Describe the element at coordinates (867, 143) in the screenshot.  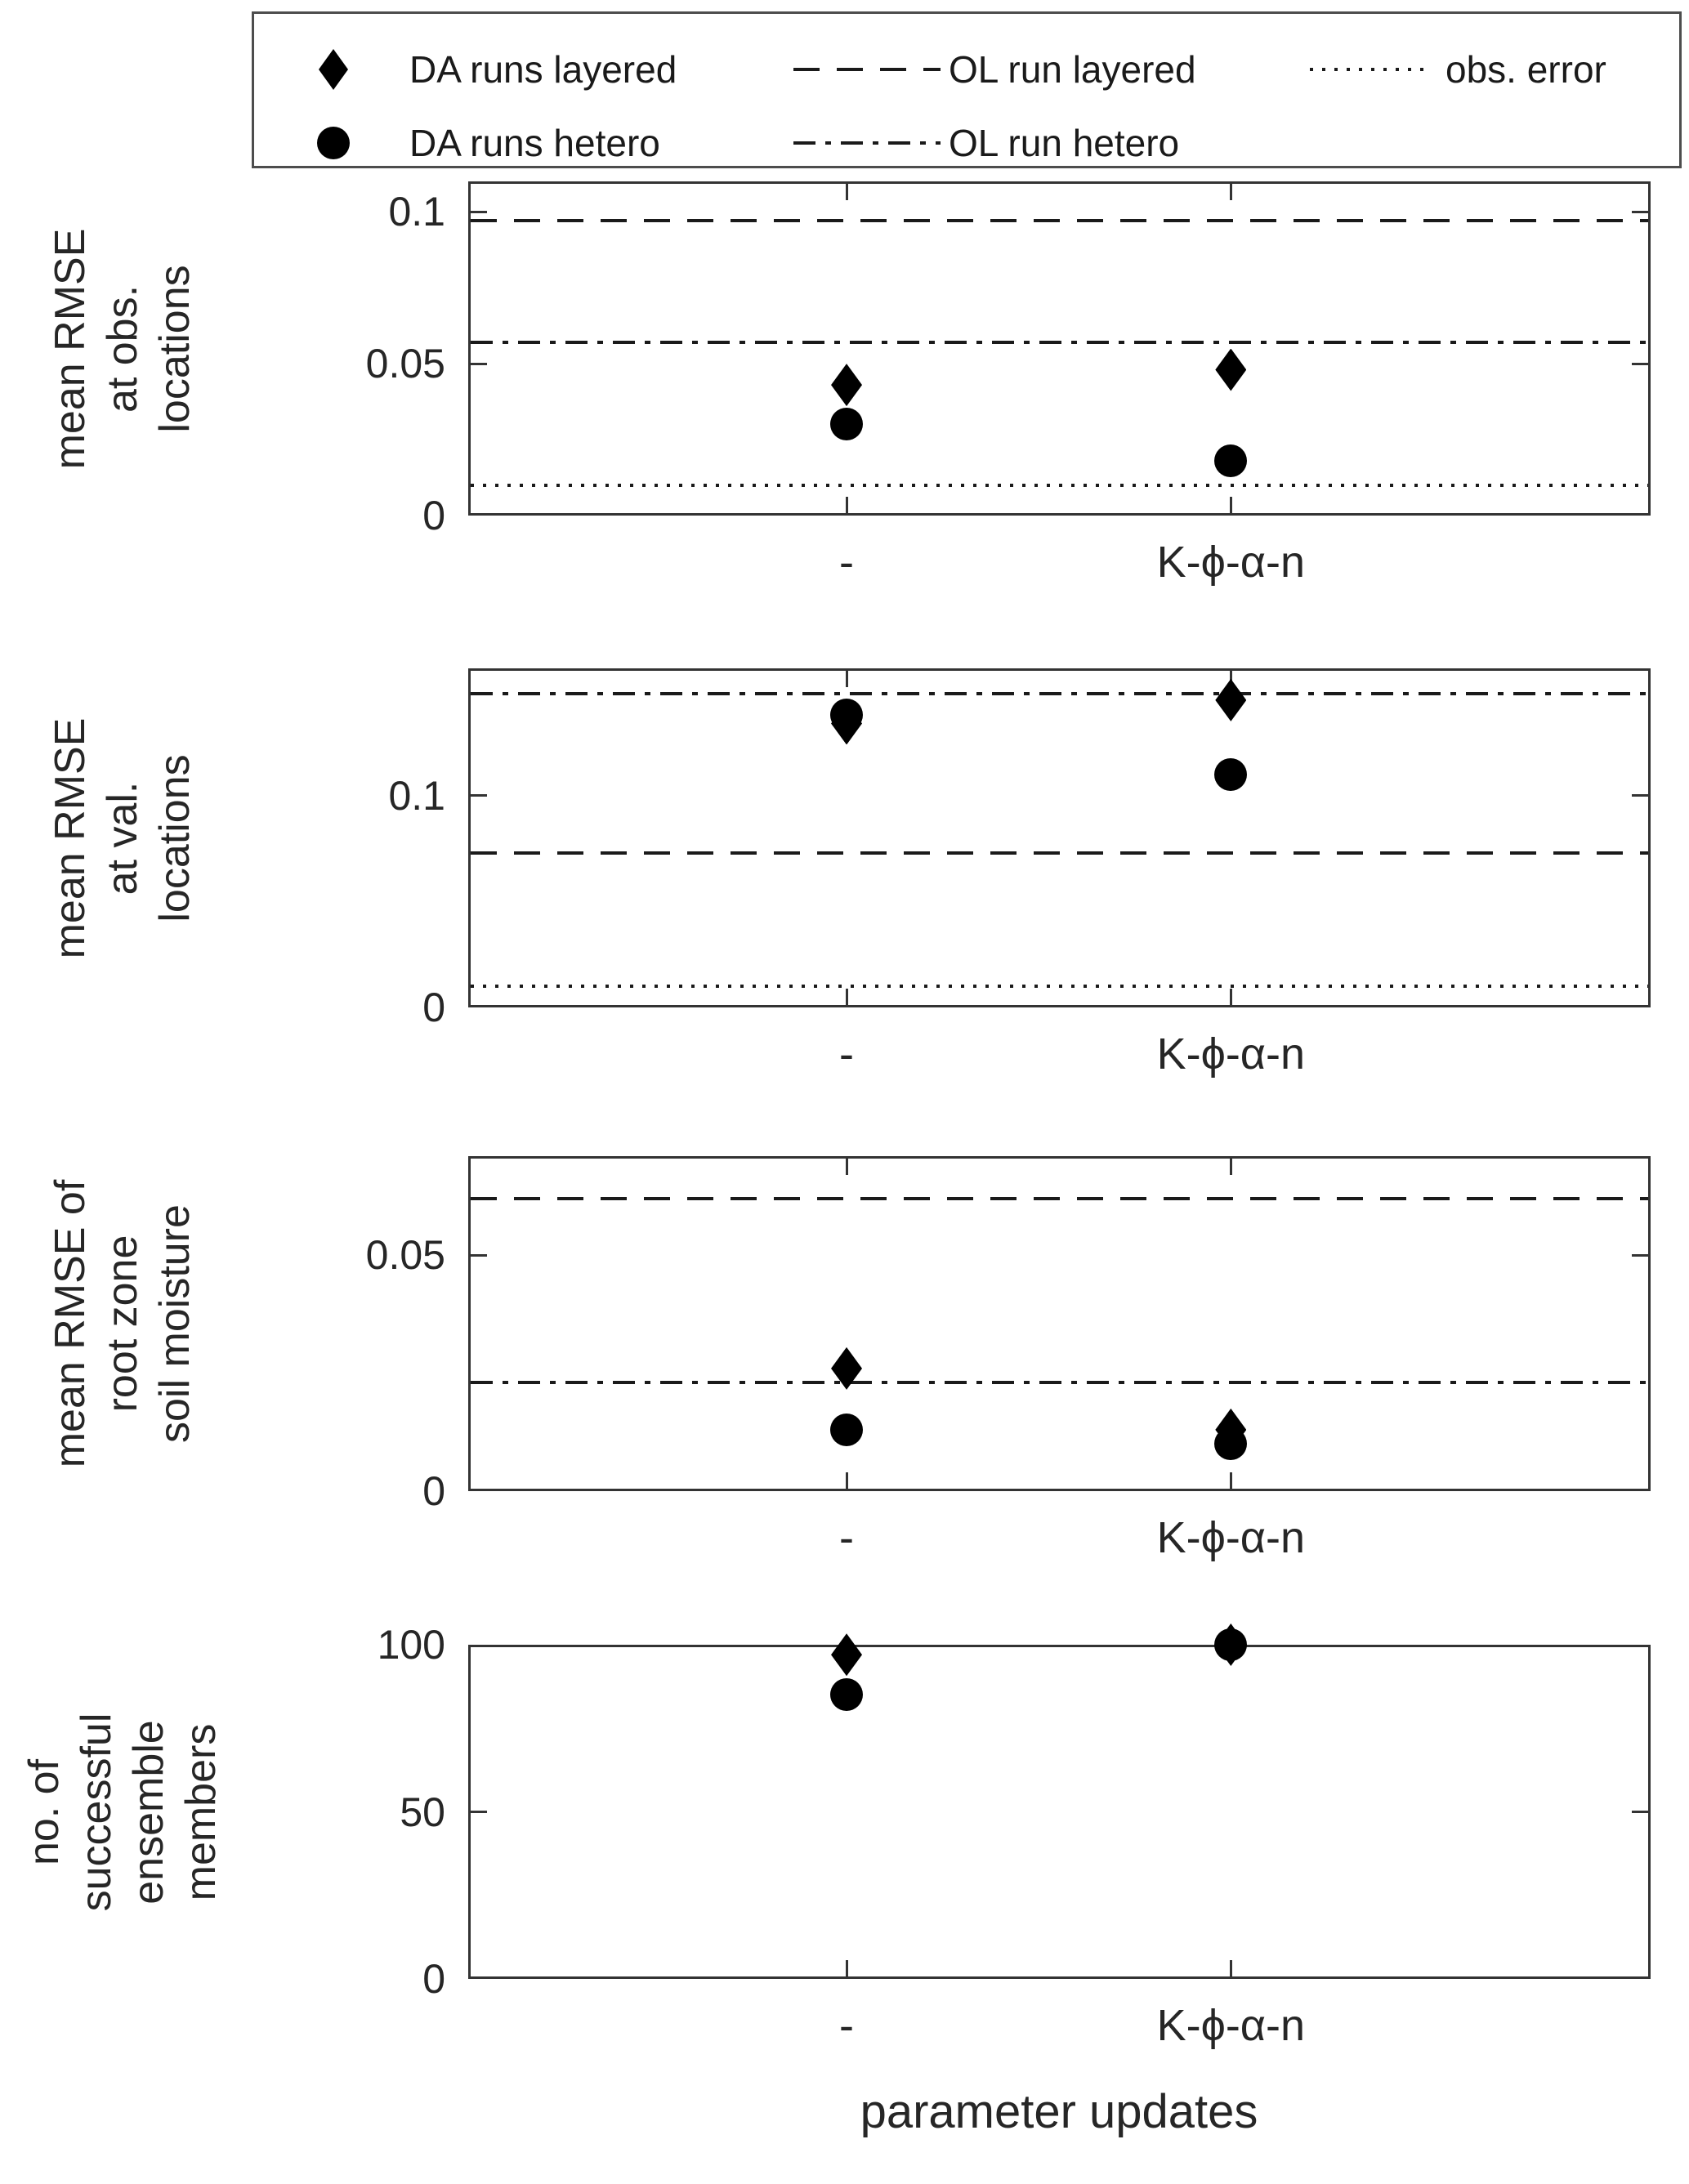
I see `dashdot-line-icon` at that location.